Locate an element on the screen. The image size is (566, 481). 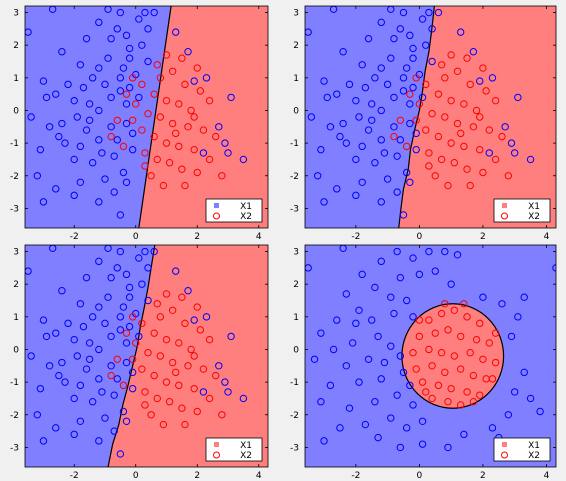
y-tick-label: 1 is located at coordinates (296, 318).